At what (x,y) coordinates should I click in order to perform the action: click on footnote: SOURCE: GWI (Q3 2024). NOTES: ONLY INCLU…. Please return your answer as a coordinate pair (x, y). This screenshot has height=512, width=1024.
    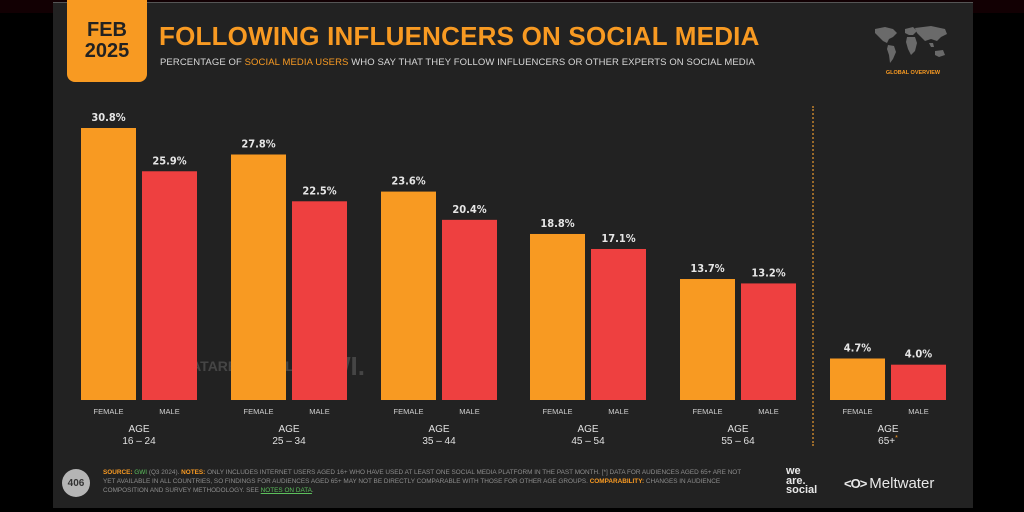
    Looking at the image, I should click on (428, 481).